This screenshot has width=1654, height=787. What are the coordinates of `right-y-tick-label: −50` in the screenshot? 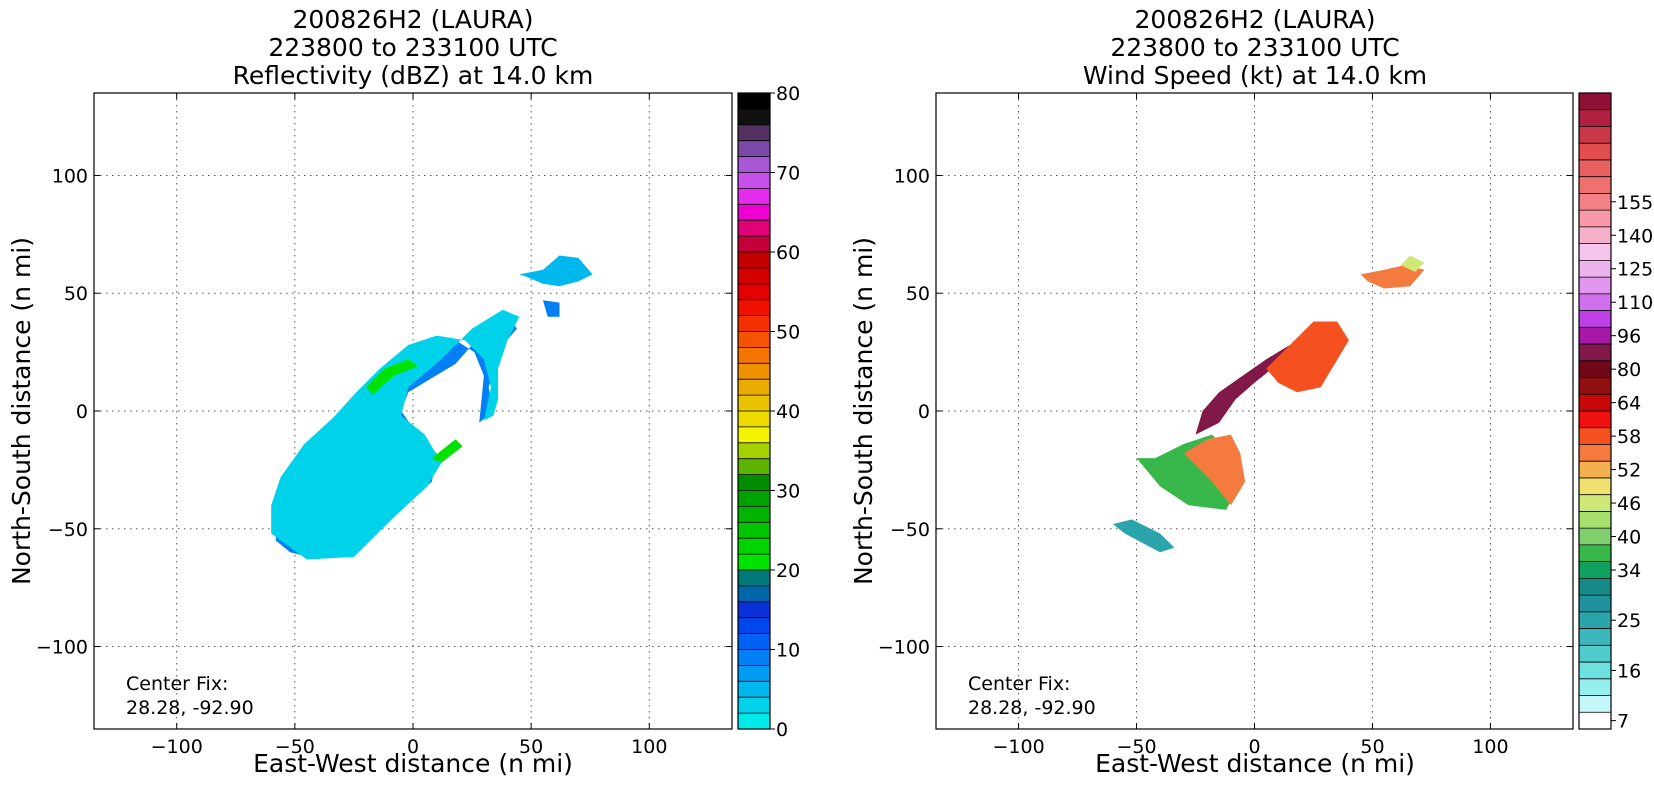 It's located at (910, 530).